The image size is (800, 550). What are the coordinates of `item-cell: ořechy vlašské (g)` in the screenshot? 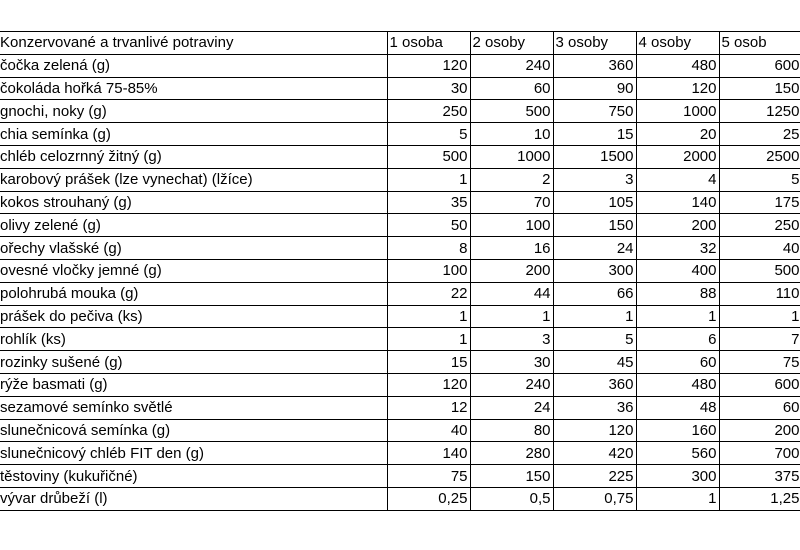 It's located at (194, 248).